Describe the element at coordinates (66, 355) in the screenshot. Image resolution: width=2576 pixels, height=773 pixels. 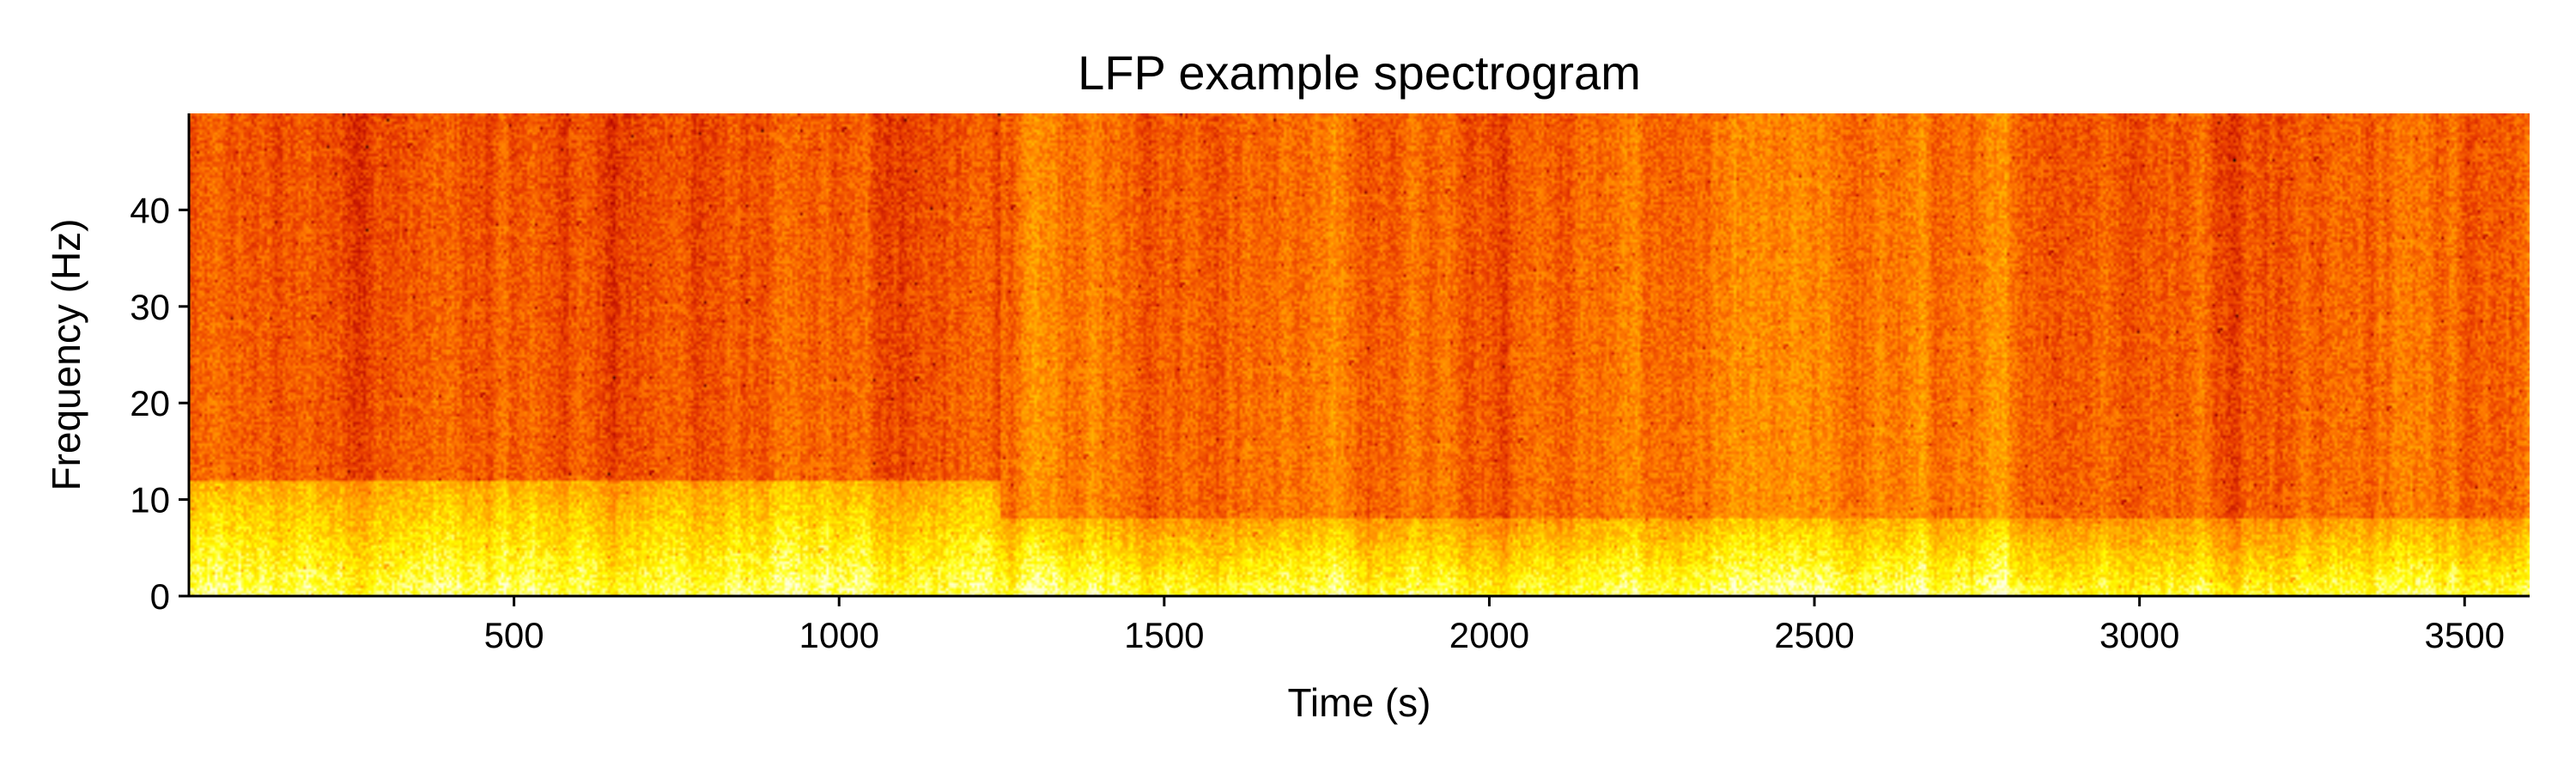
I see `y-axis-label: Frequency (Hz)` at that location.